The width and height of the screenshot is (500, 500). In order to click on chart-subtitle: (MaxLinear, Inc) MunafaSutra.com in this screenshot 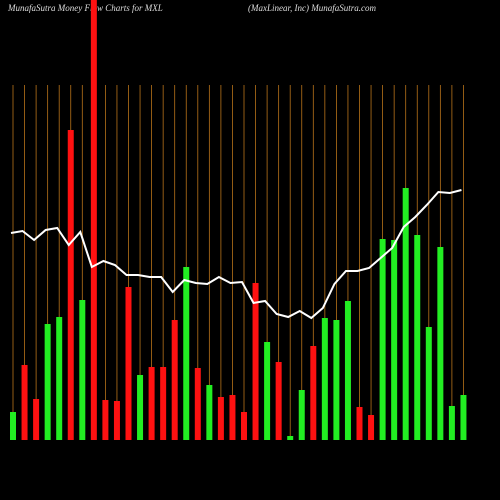, I will do `click(312, 8)`.